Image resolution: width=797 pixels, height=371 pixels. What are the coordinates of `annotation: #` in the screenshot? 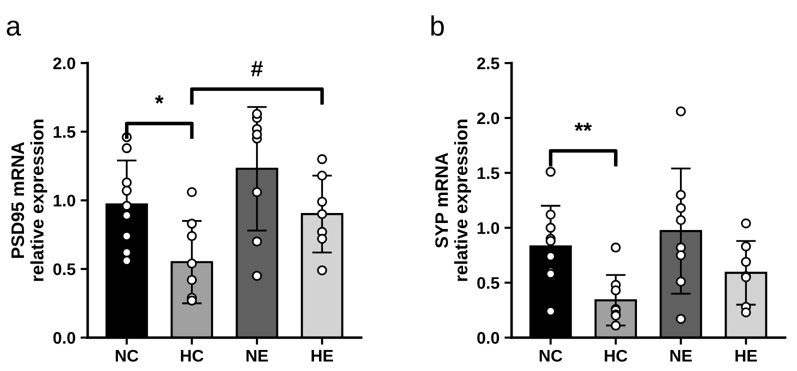 It's located at (257, 68).